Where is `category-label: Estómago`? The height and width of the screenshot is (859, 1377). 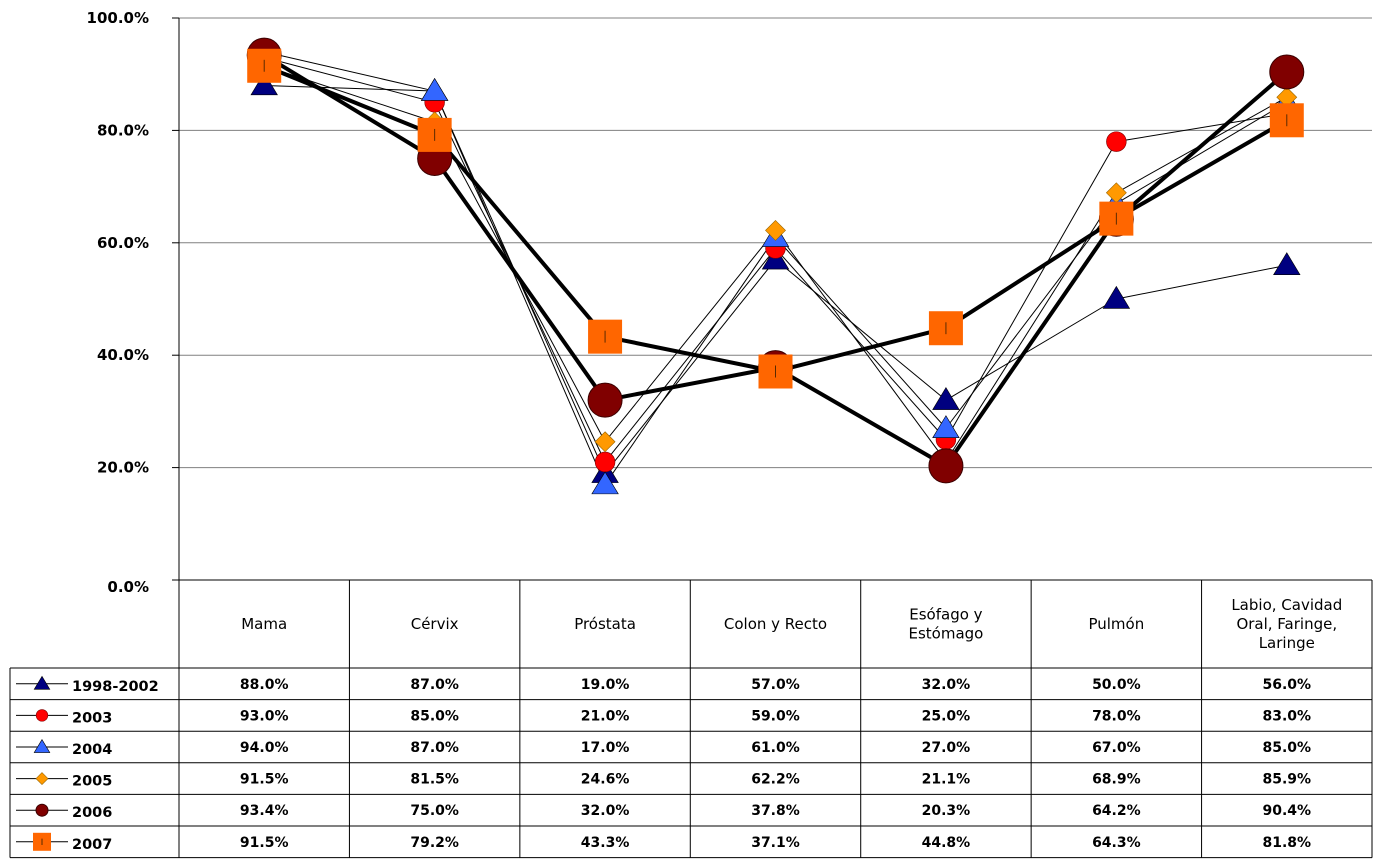 category-label: Estómago is located at coordinates (945, 634).